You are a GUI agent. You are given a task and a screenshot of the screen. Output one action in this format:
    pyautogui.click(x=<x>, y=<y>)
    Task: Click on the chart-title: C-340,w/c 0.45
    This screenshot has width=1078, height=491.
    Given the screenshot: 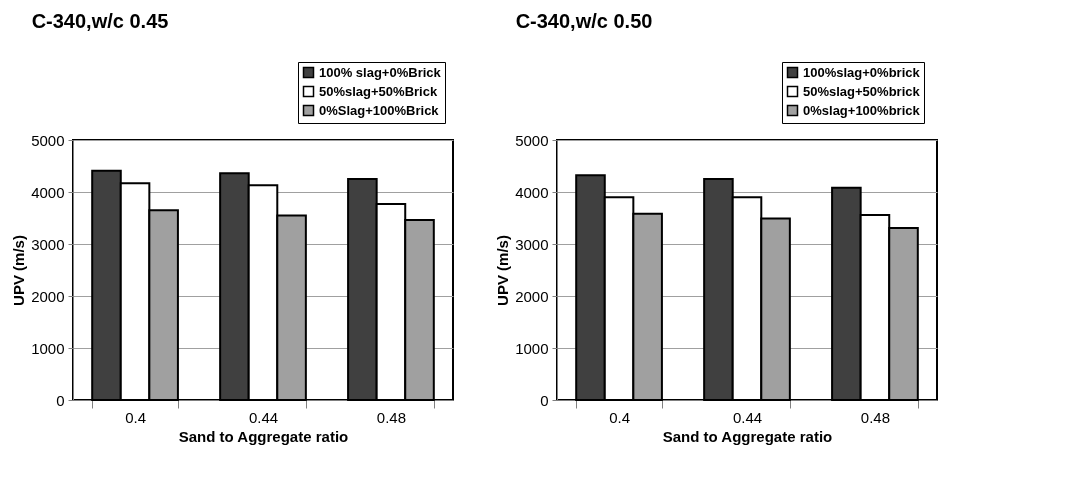 What is the action you would take?
    pyautogui.click(x=100, y=20)
    